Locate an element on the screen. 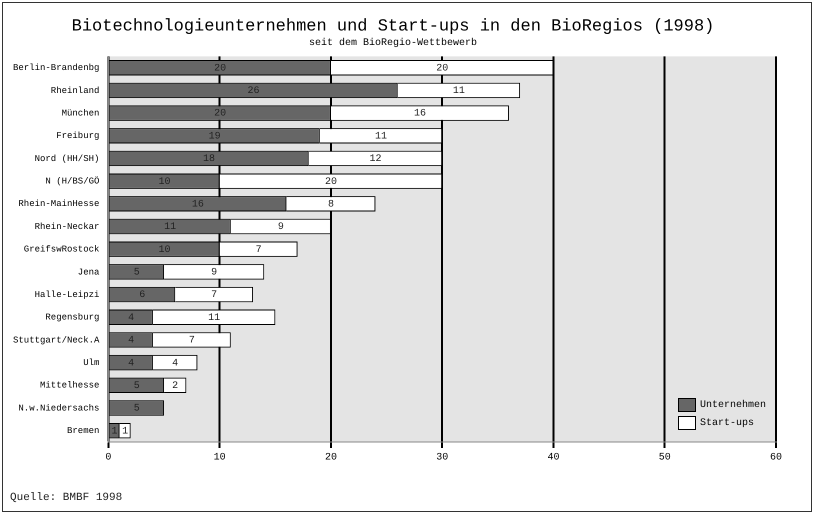  y-tick-label: Halle-Leipzi is located at coordinates (67, 295).